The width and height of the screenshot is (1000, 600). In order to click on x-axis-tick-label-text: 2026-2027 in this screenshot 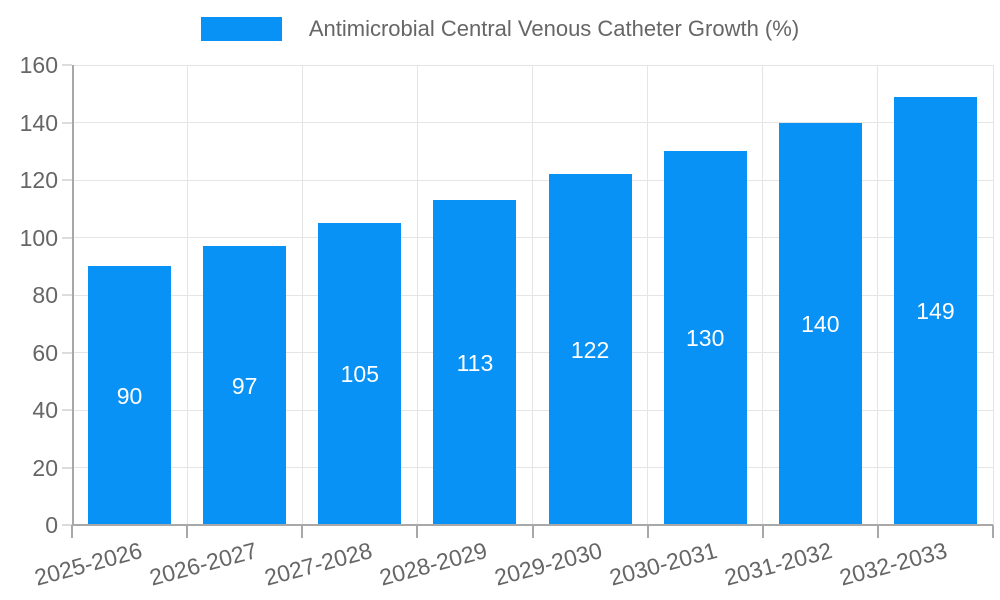, I will do `click(203, 564)`.